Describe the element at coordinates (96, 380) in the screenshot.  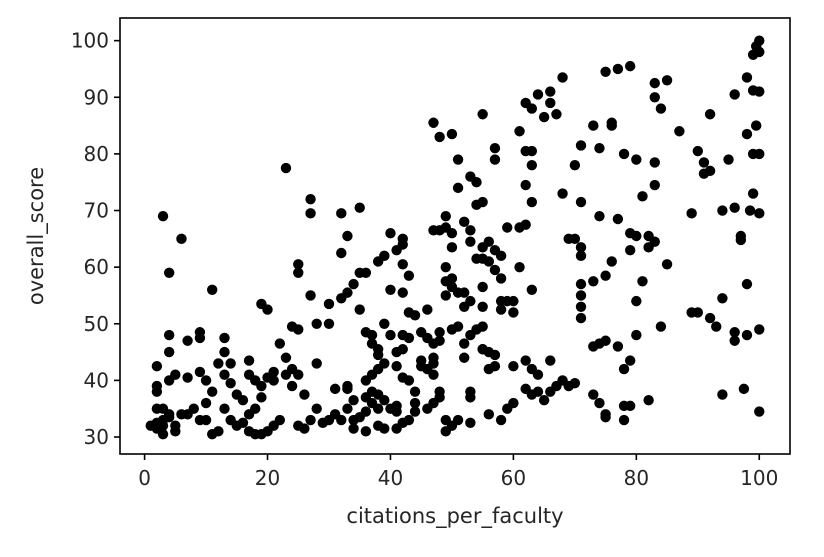
I see `y-tick-label: 40` at that location.